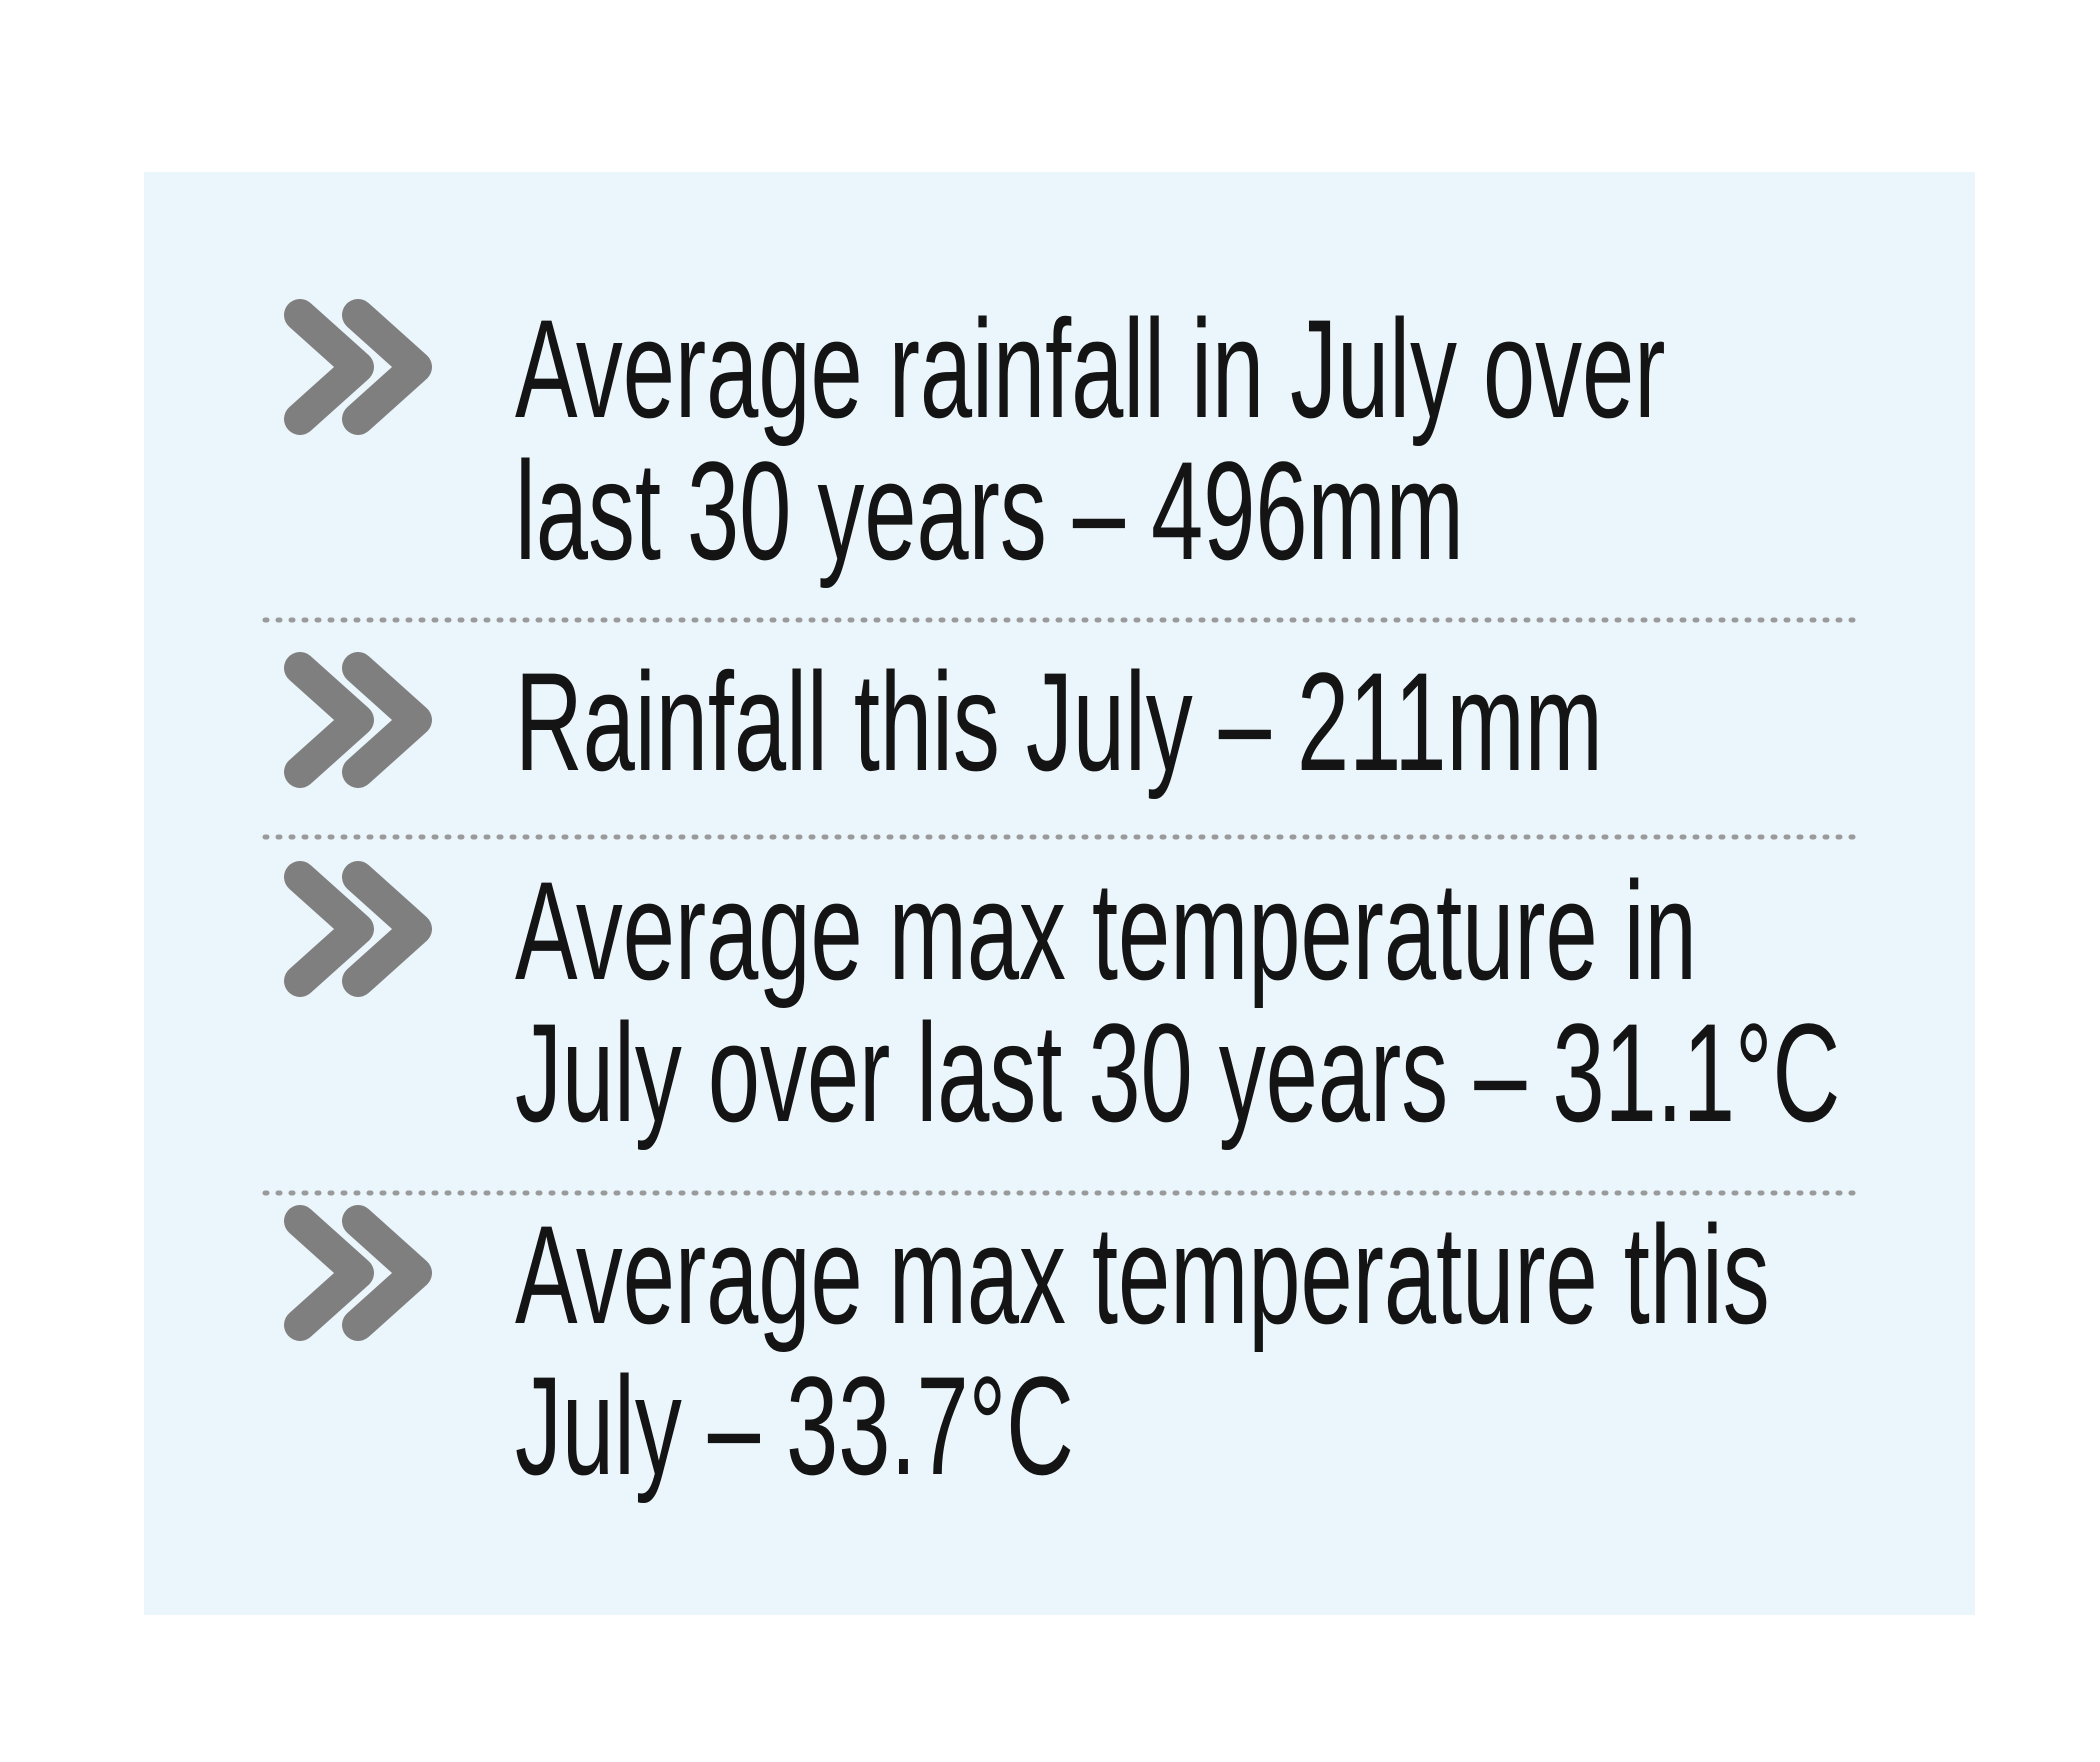 This screenshot has height=1762, width=2100. I want to click on item-text: Average max temperature in, so click(1106, 931).